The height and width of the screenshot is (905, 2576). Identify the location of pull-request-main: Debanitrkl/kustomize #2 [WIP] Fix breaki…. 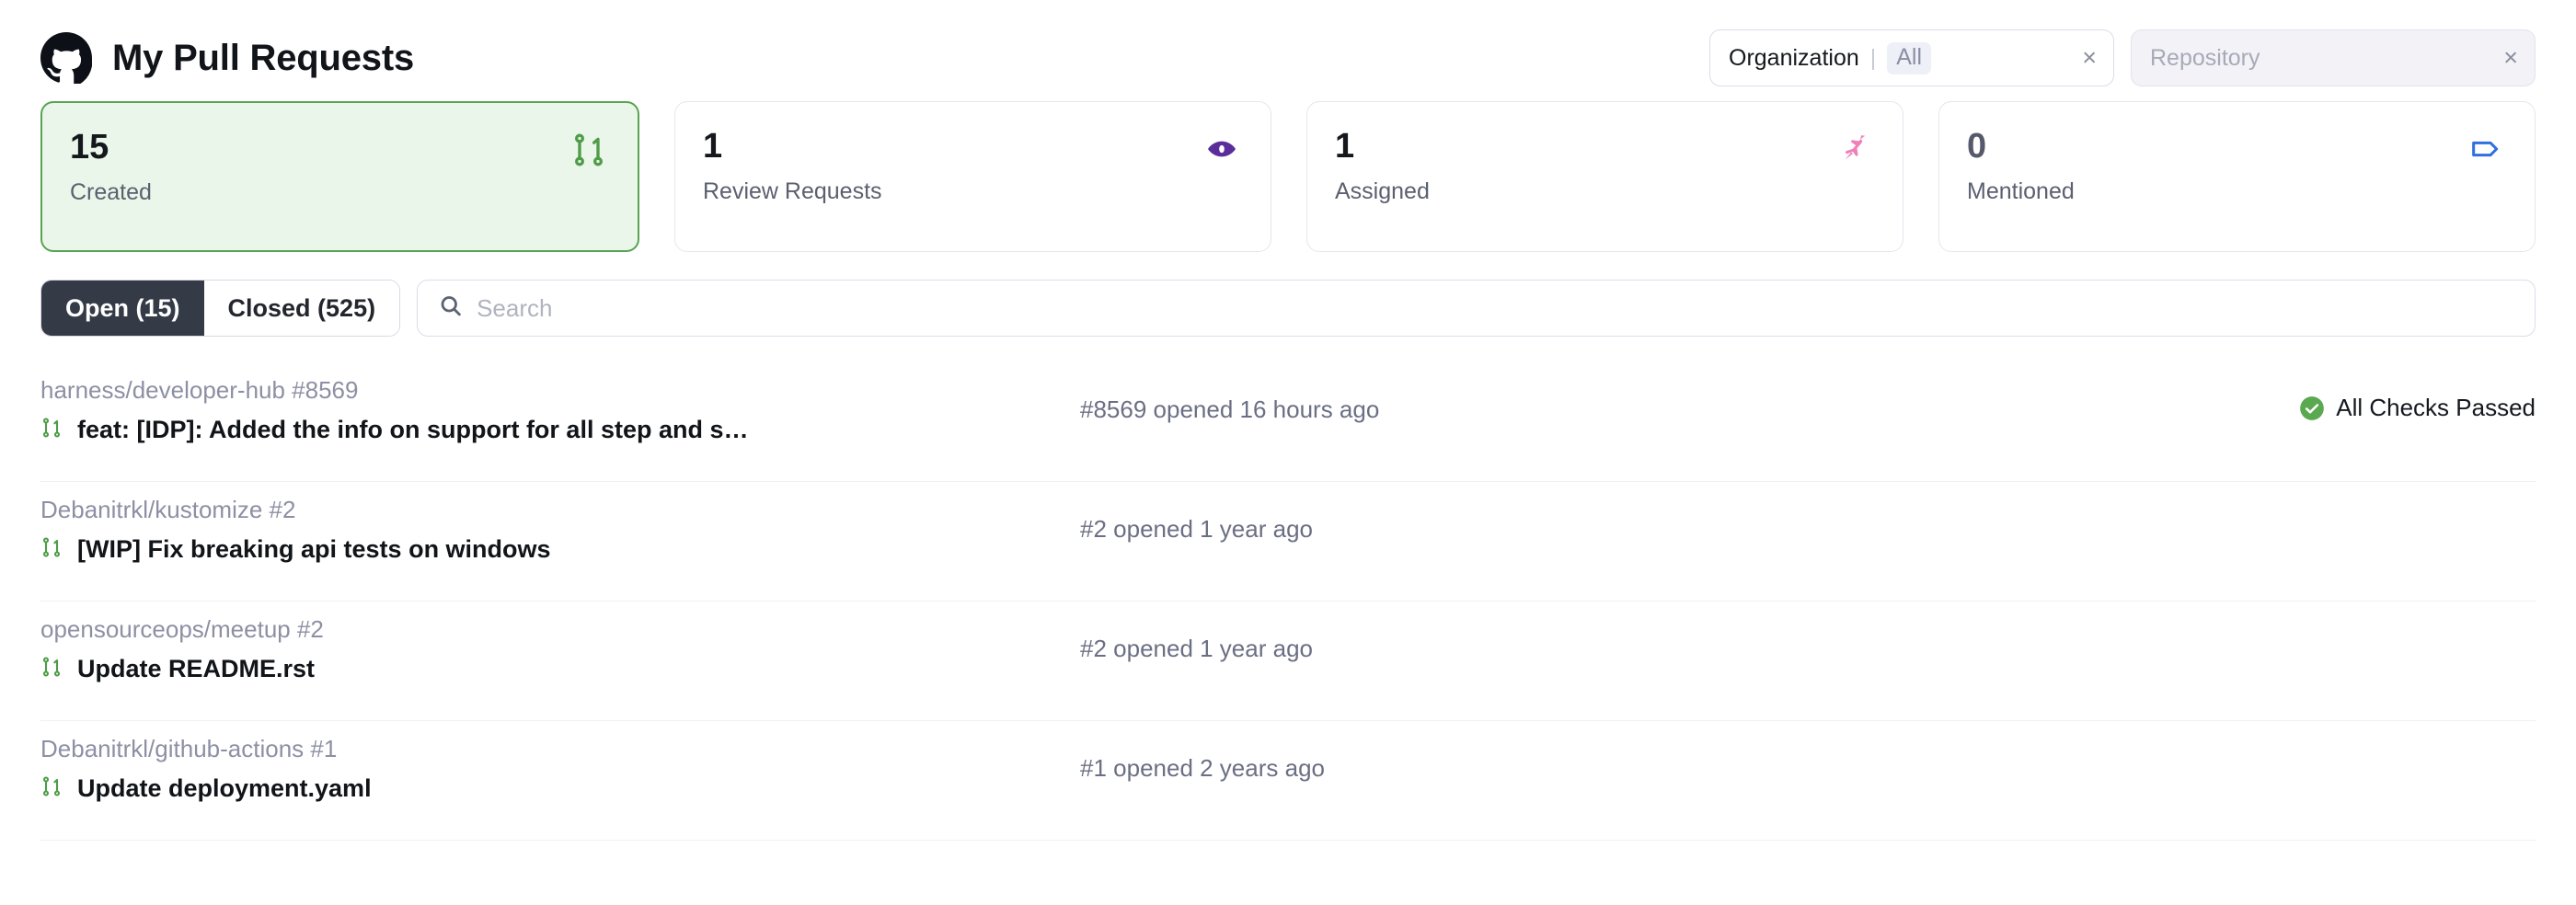
(560, 529).